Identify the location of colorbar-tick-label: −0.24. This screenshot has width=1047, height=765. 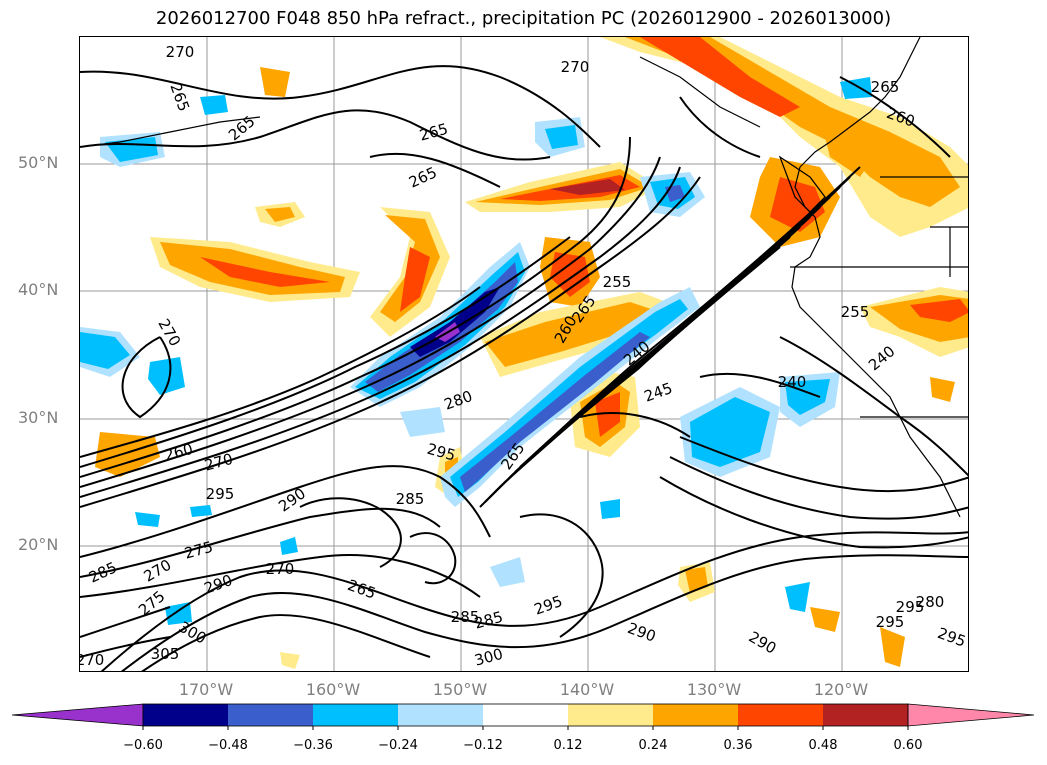
(398, 745).